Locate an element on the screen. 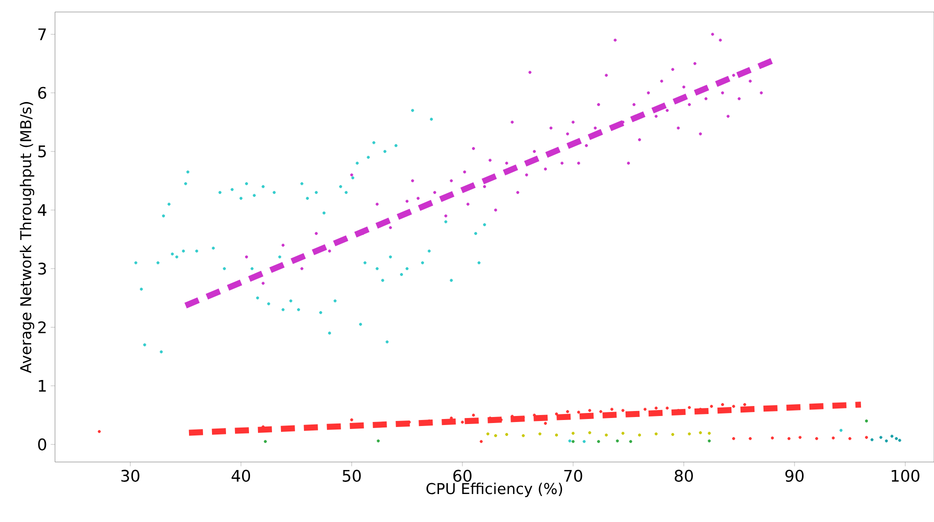  x-tick-label: 50 is located at coordinates (351, 476).